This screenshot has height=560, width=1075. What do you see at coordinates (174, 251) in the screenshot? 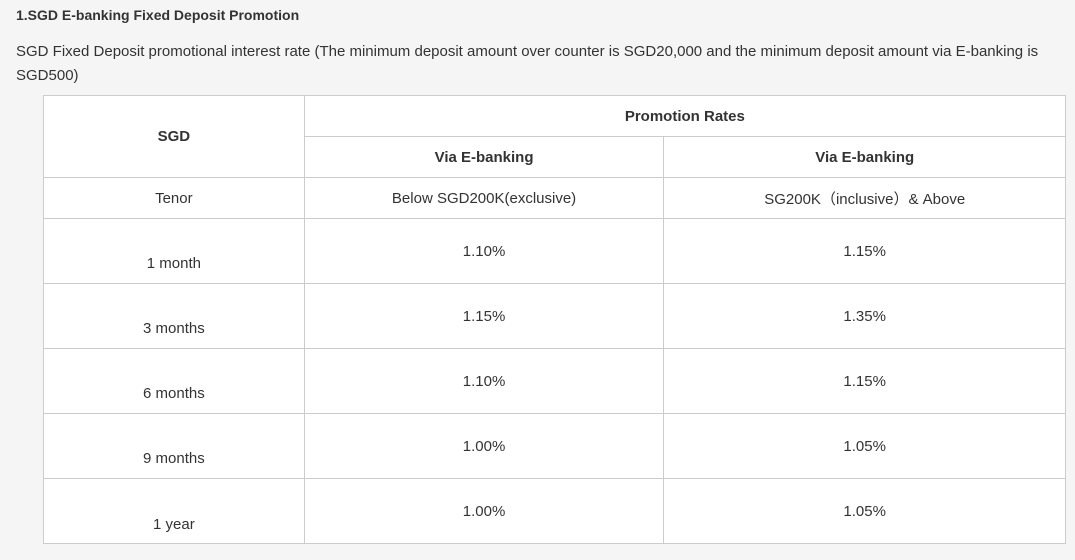
I see `tenor-cell: 1 month` at bounding box center [174, 251].